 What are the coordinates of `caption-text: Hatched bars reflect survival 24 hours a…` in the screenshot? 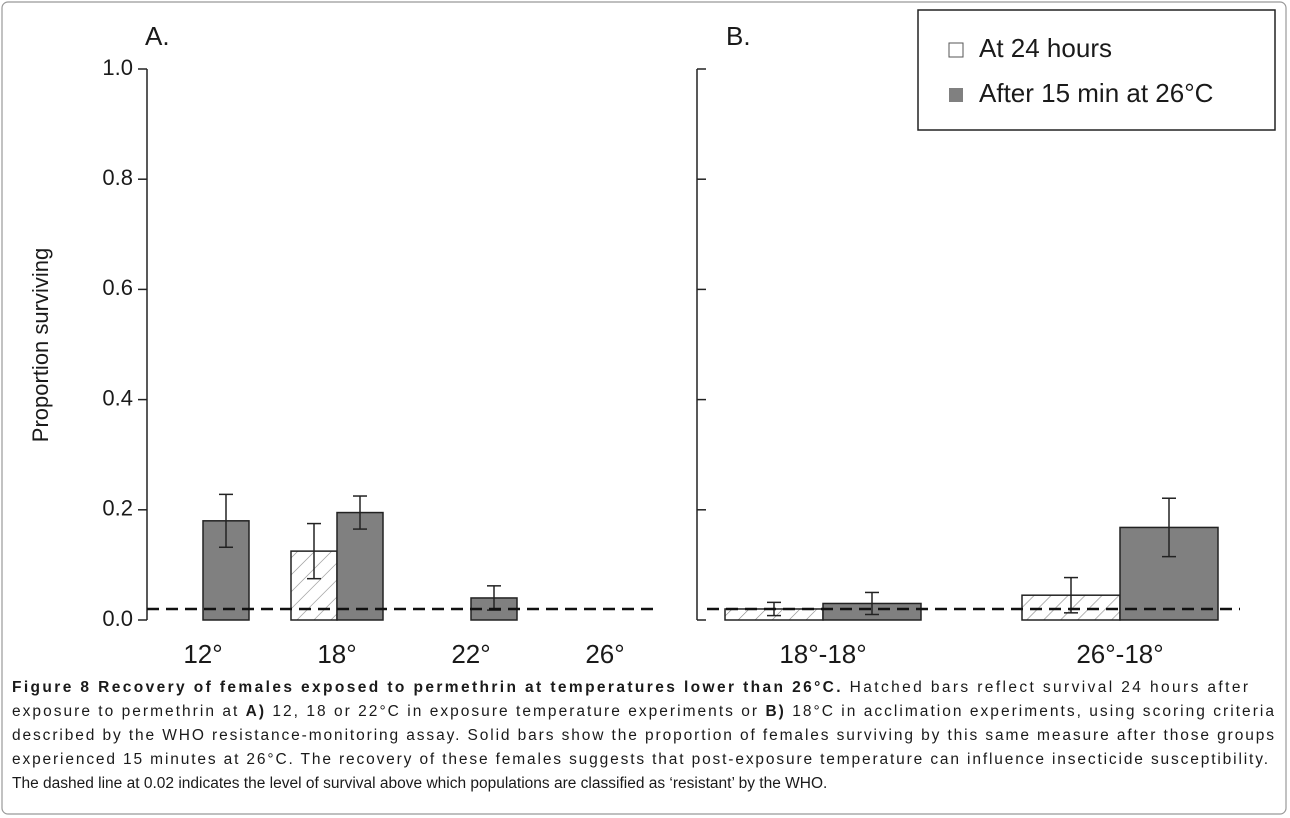 It's located at (1045, 687).